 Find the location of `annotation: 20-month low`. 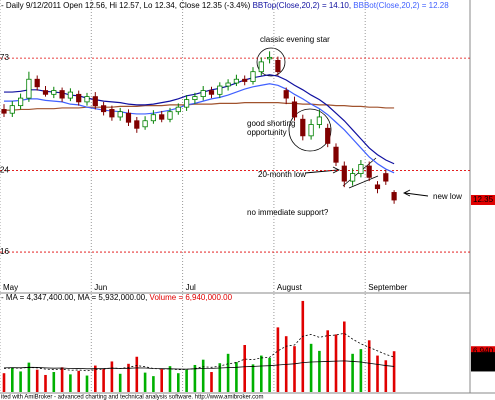

annotation: 20-month low is located at coordinates (282, 174).